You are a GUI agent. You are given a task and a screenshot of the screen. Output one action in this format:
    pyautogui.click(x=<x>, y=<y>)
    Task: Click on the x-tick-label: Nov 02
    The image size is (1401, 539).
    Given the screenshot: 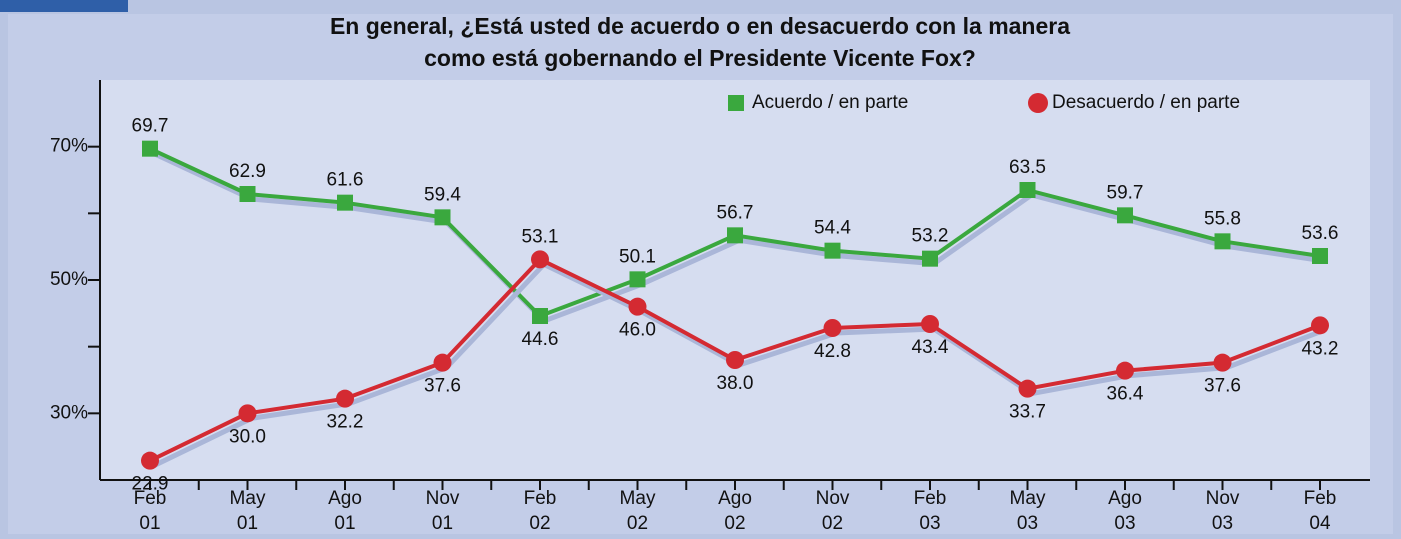 What is the action you would take?
    pyautogui.click(x=833, y=511)
    